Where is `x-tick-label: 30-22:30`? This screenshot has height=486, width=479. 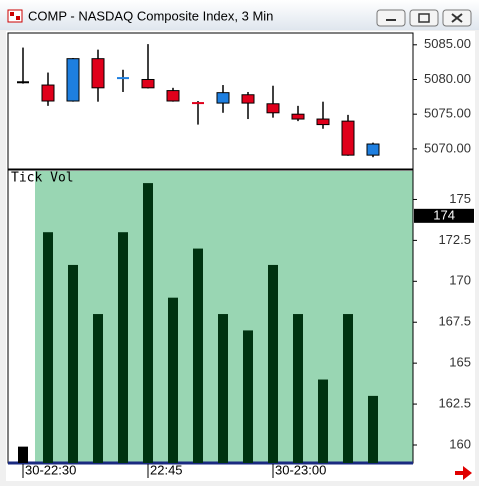 x-tick-label: 30-22:30 is located at coordinates (50, 469).